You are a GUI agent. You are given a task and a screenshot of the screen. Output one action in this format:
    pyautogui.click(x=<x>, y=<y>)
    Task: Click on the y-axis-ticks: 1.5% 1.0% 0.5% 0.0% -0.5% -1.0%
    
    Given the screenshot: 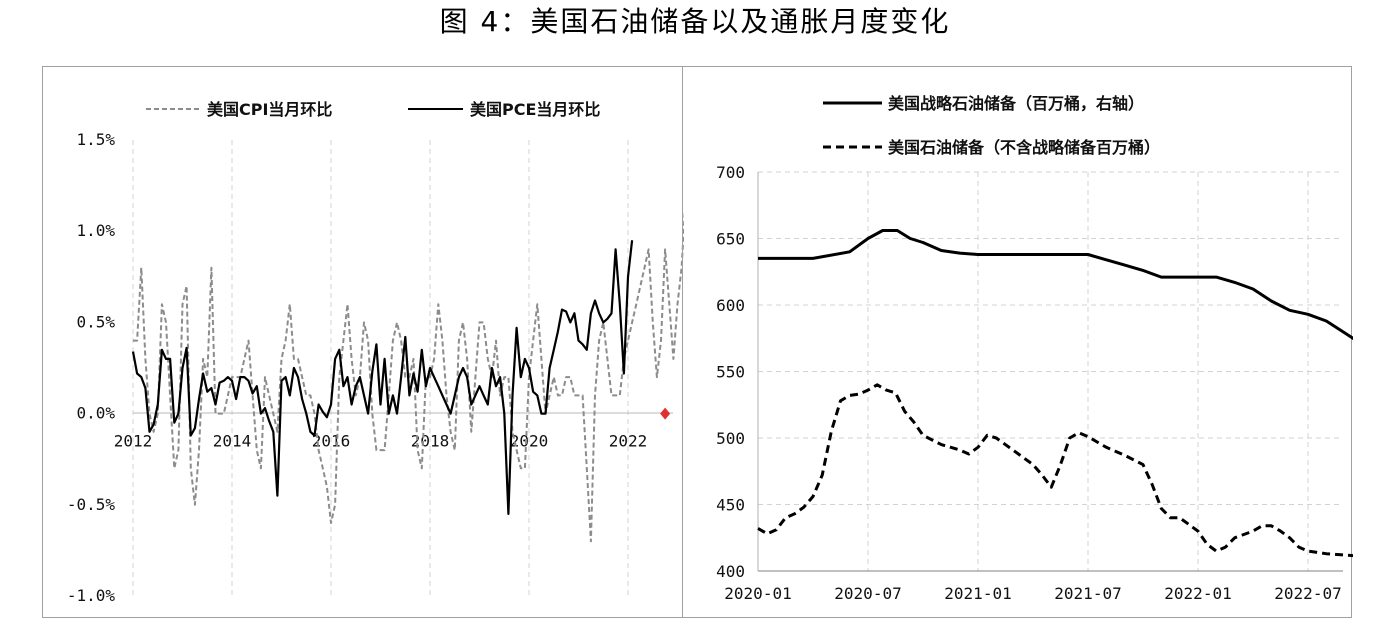 What is the action you would take?
    pyautogui.click(x=91, y=367)
    